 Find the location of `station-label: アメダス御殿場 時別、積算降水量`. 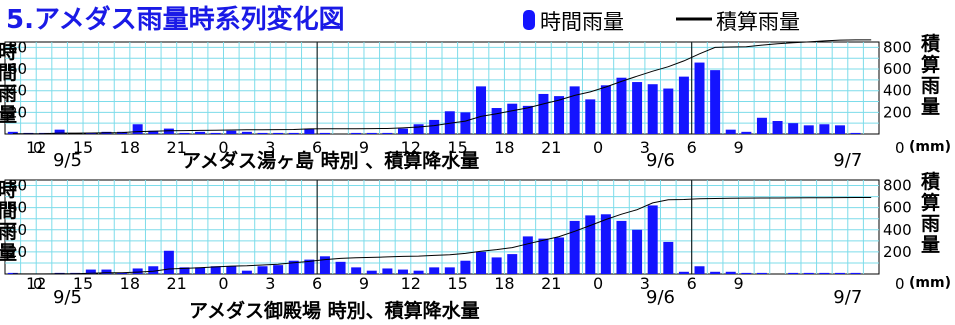

station-label: アメダス御殿場 時別、積算降水量 is located at coordinates (334, 310).